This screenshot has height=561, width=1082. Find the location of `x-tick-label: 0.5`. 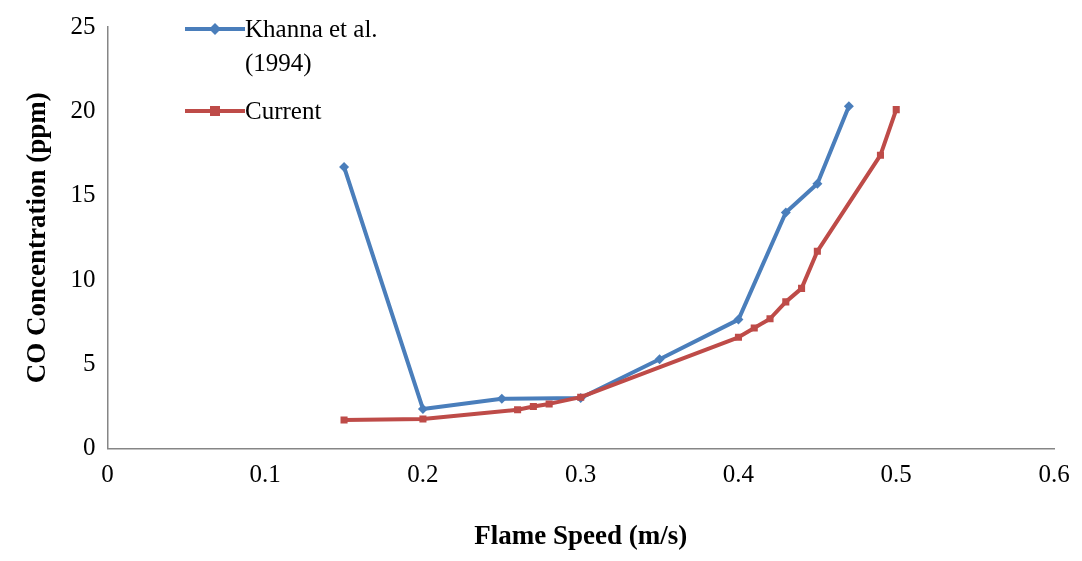

x-tick-label: 0.5 is located at coordinates (896, 474).